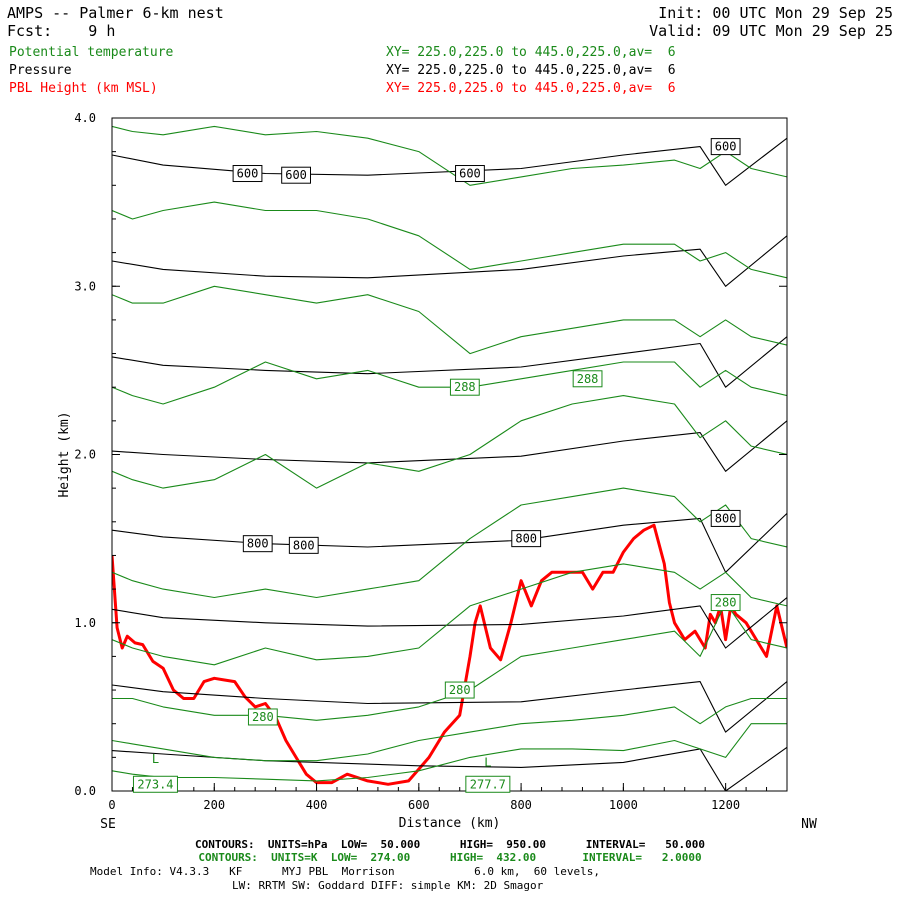  What do you see at coordinates (531, 70) in the screenshot?
I see `field-pressure-xy: XY= 225.0,225.0 to 445.0,225.0,av= 6` at bounding box center [531, 70].